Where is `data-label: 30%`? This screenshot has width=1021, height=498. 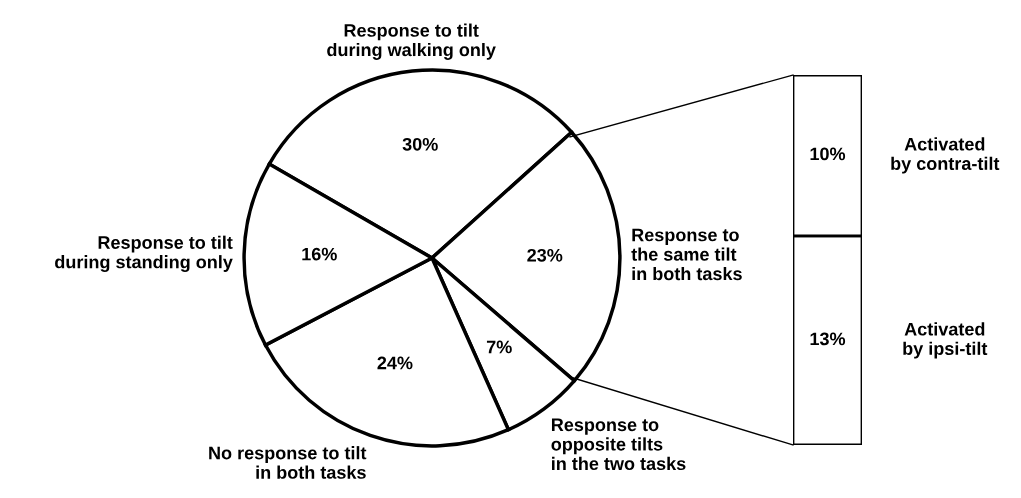 data-label: 30% is located at coordinates (420, 144).